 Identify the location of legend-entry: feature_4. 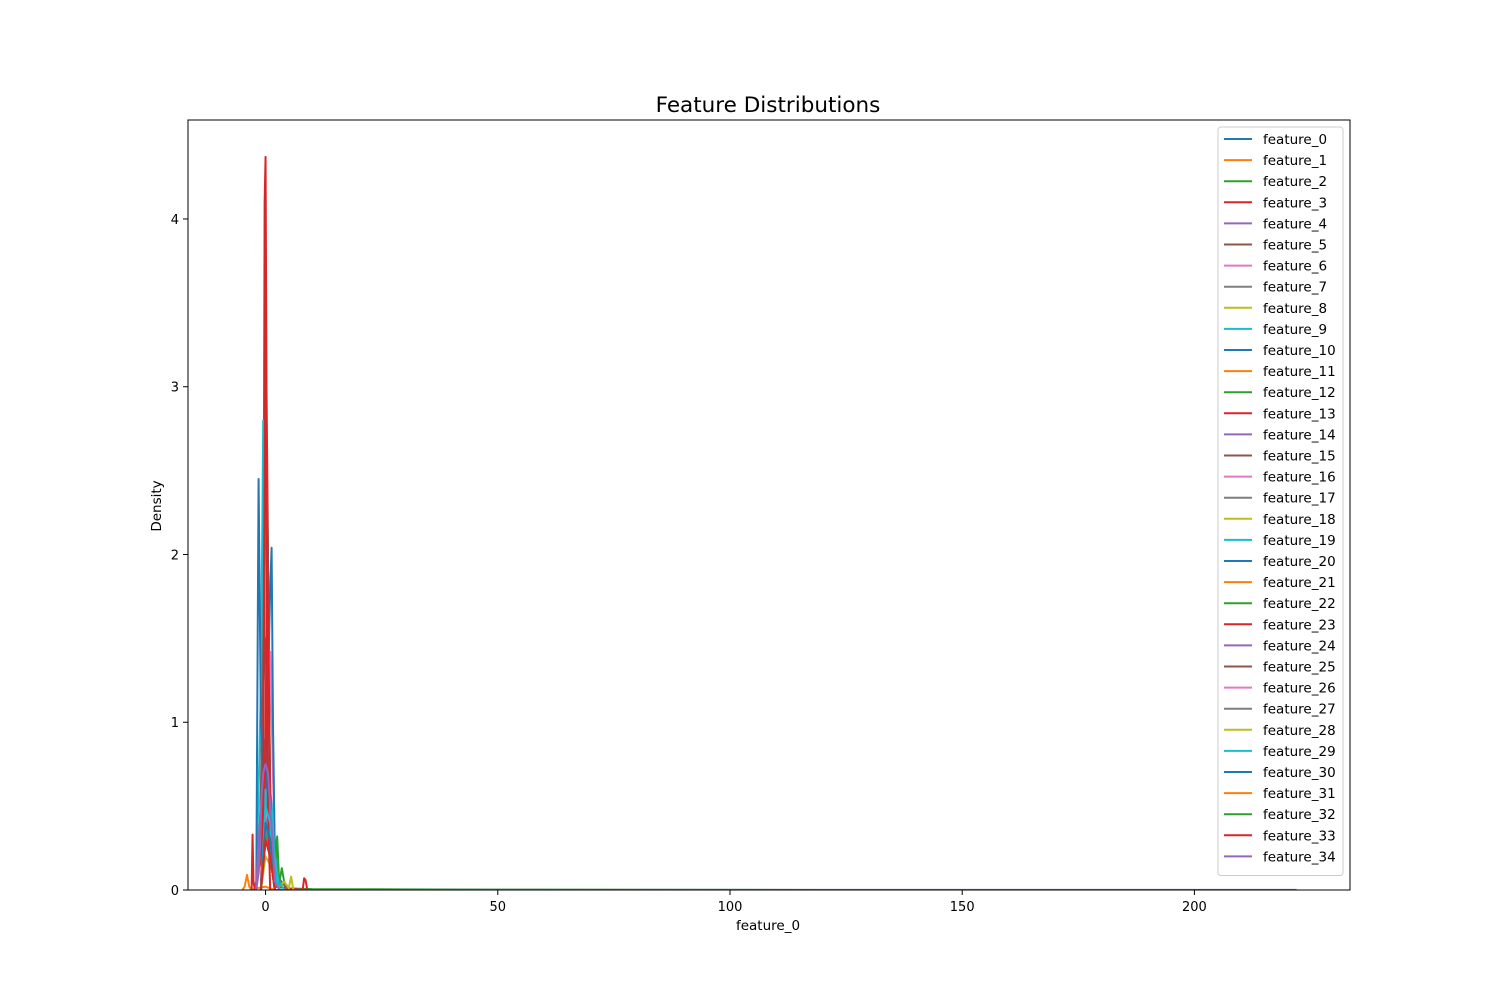
(1275, 224).